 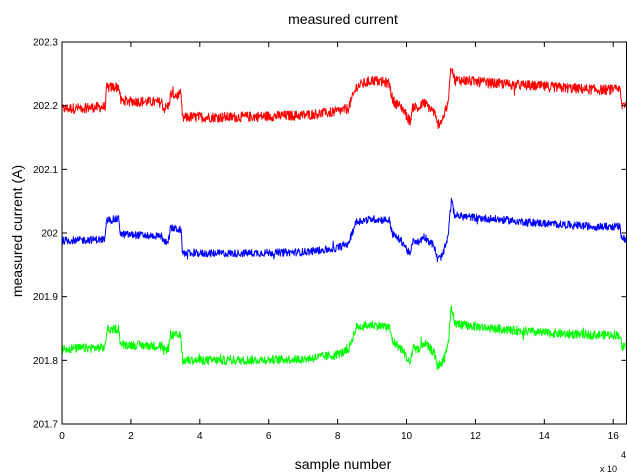 What do you see at coordinates (608, 469) in the screenshot?
I see `x-axis-multiplier-label: x 10` at bounding box center [608, 469].